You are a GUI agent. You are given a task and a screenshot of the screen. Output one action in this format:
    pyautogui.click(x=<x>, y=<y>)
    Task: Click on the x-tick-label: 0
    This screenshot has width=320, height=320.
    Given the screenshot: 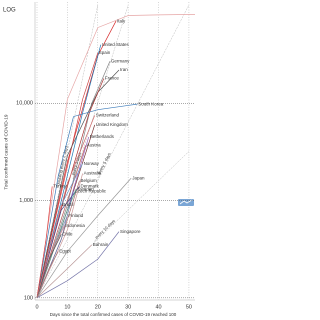 What is the action you would take?
    pyautogui.click(x=36, y=307)
    